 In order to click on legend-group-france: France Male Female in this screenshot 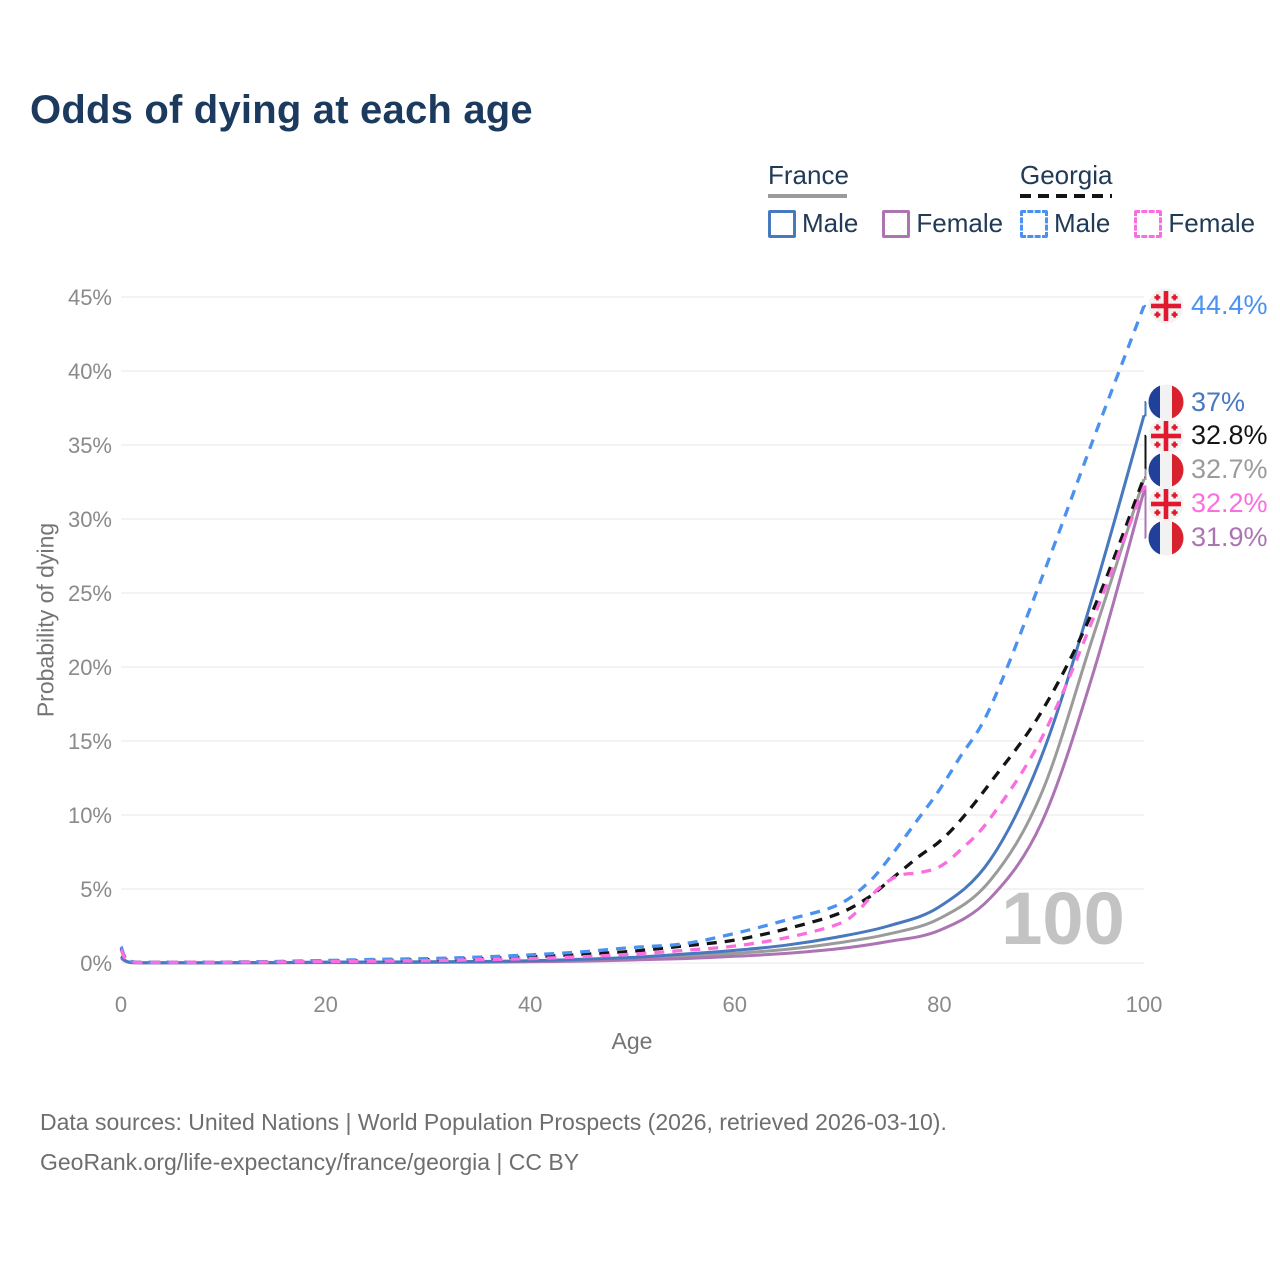, I will do `click(885, 199)`.